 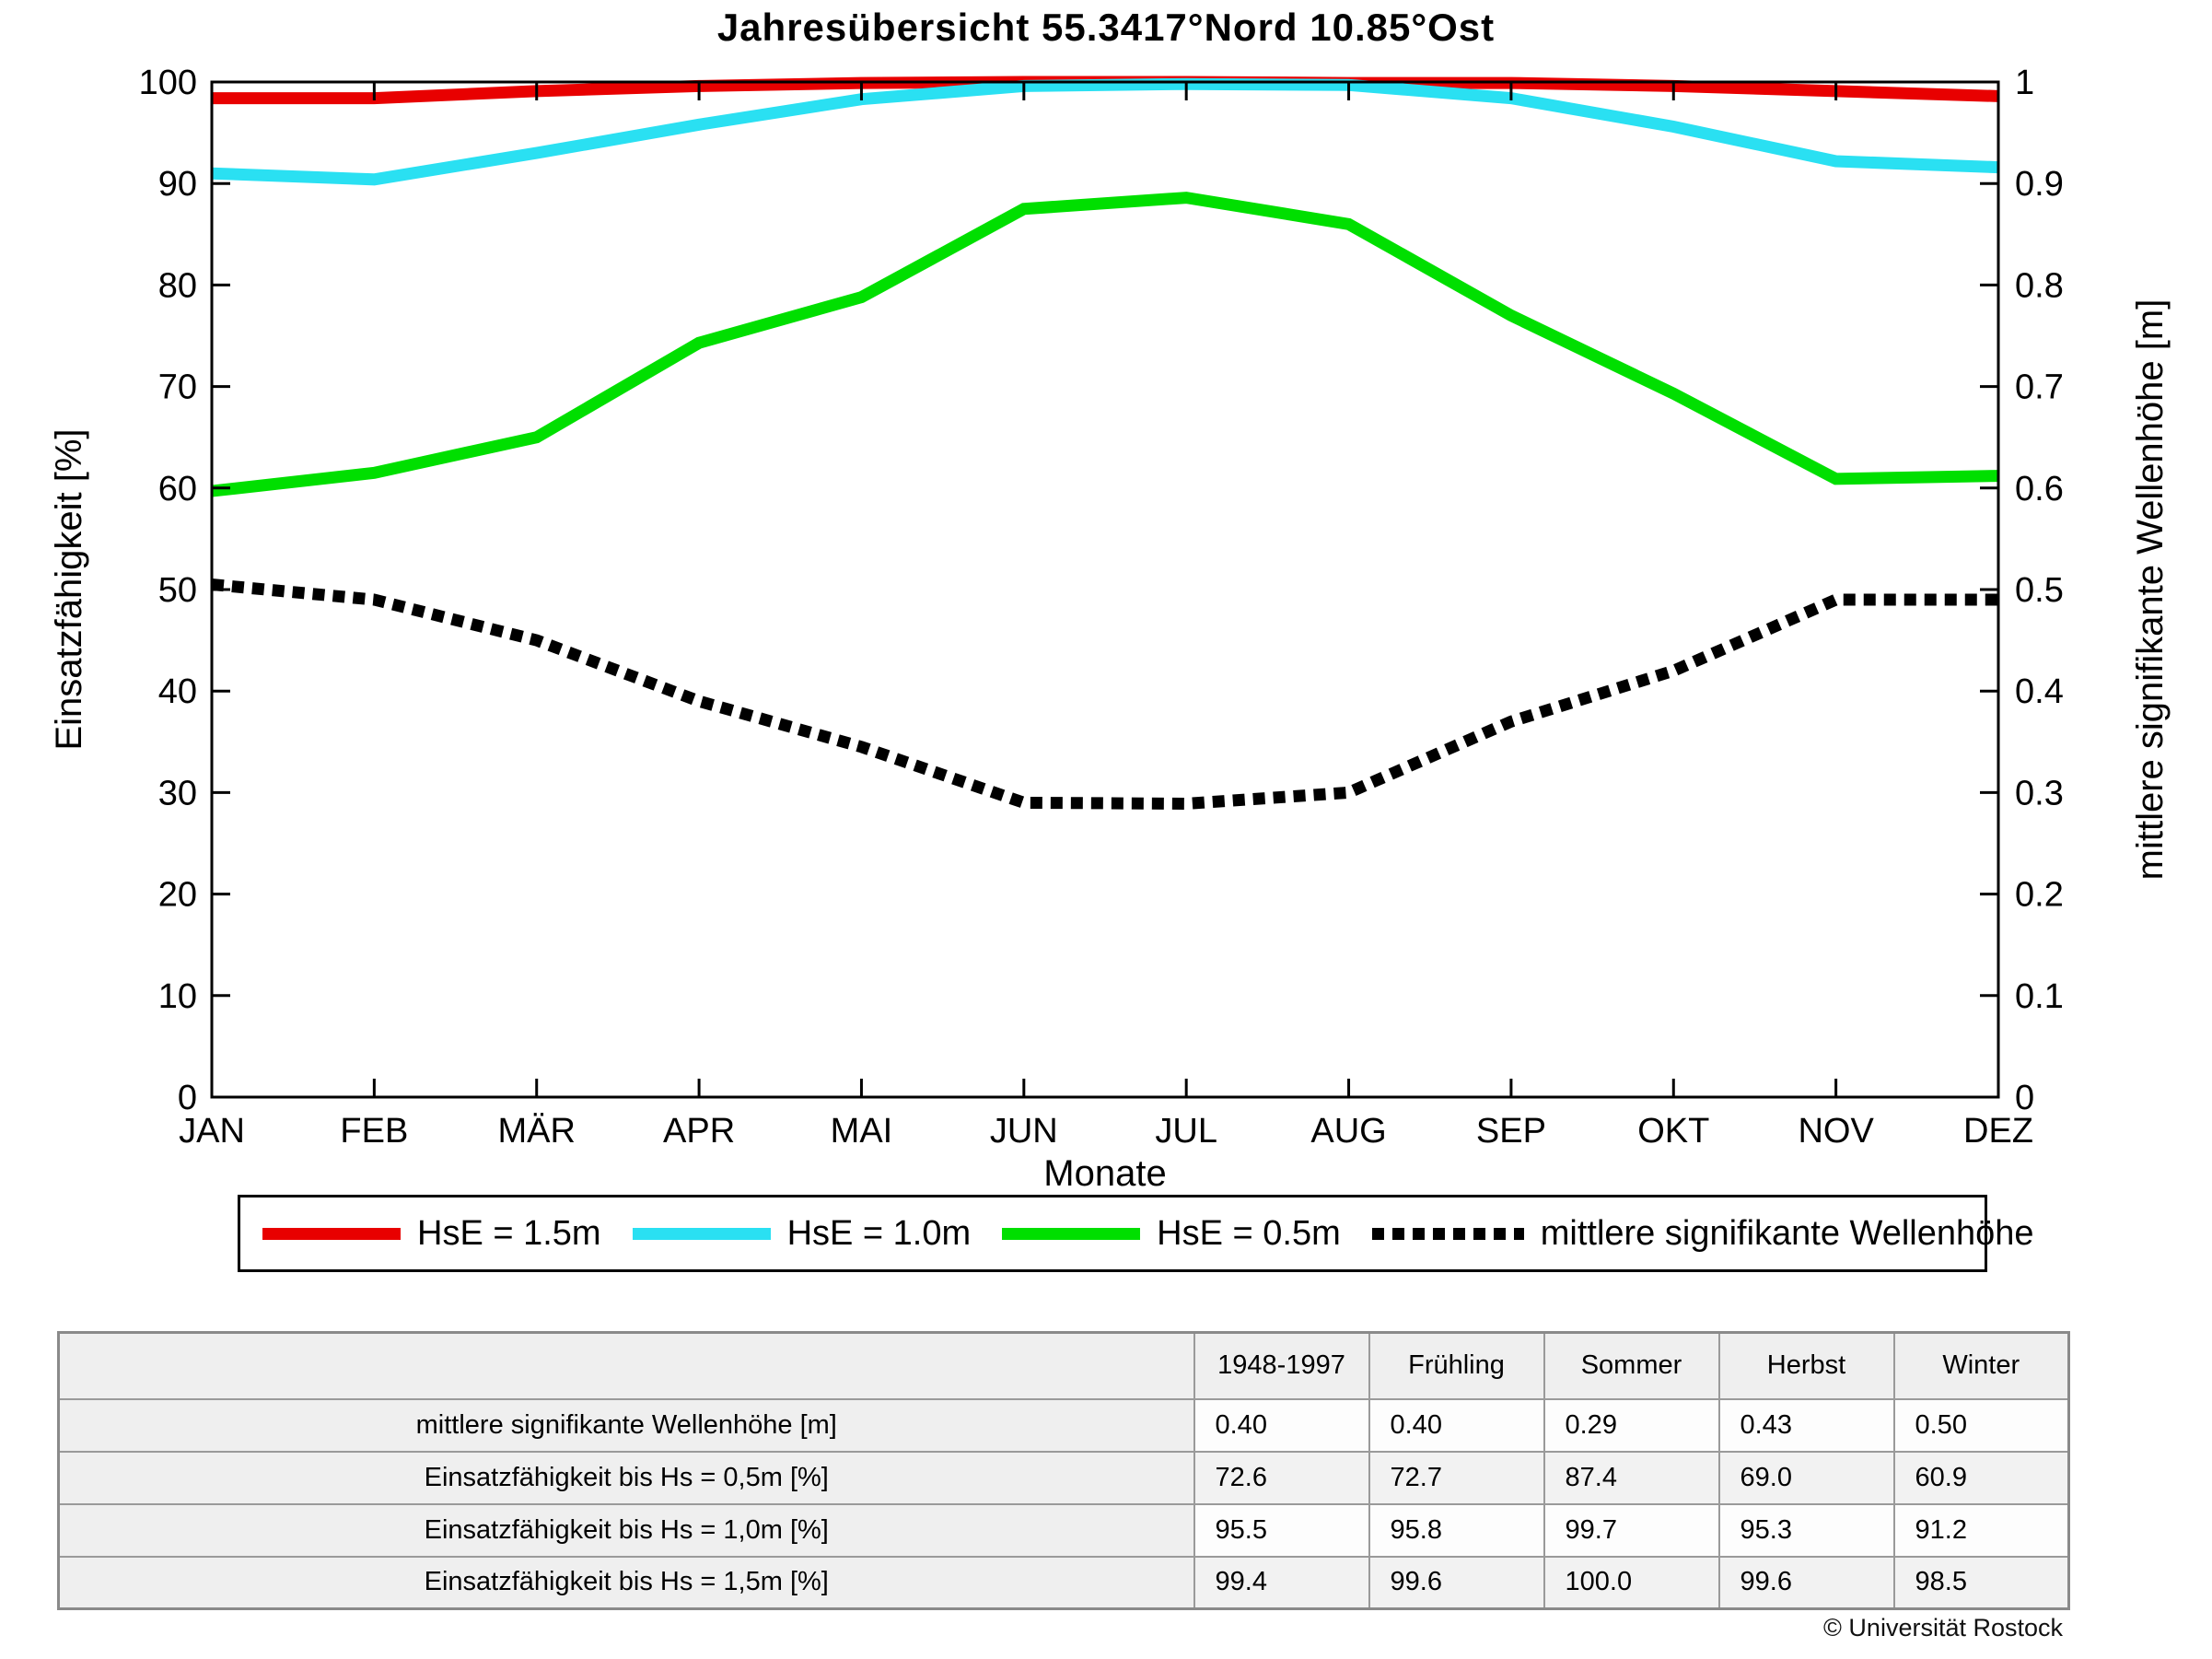 What do you see at coordinates (1836, 1131) in the screenshot?
I see `month-label: NOV` at bounding box center [1836, 1131].